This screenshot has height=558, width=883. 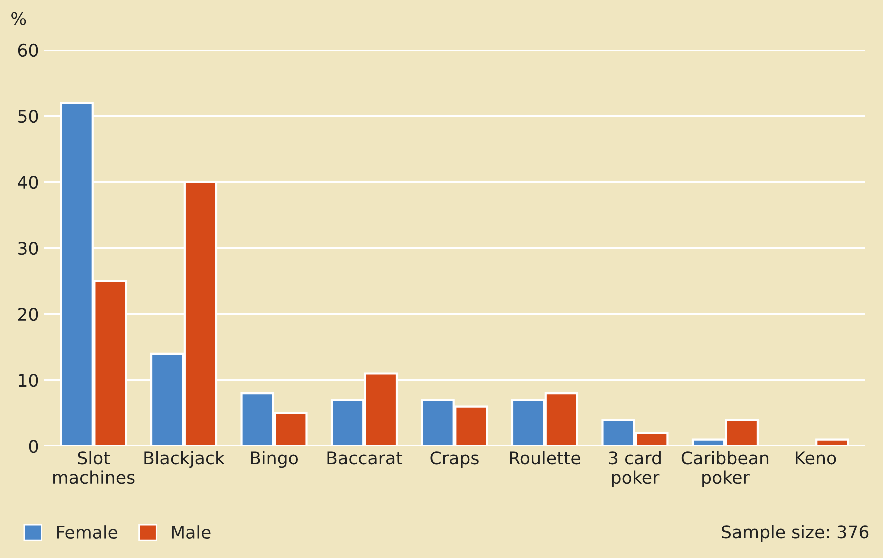 What do you see at coordinates (87, 533) in the screenshot?
I see `legend-label: Female` at bounding box center [87, 533].